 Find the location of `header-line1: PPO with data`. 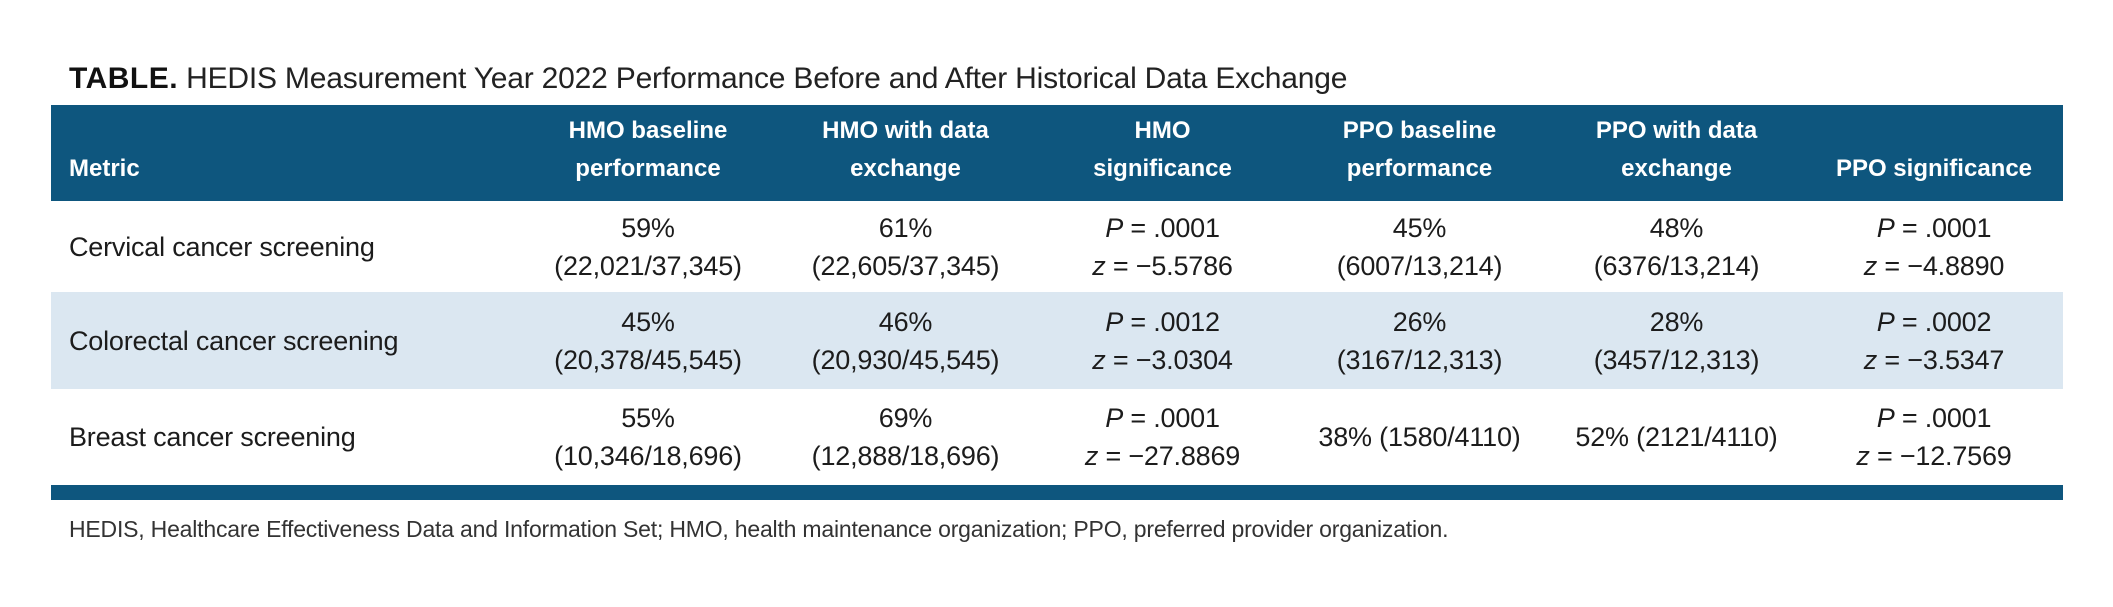

header-line1: PPO with data is located at coordinates (1676, 130).